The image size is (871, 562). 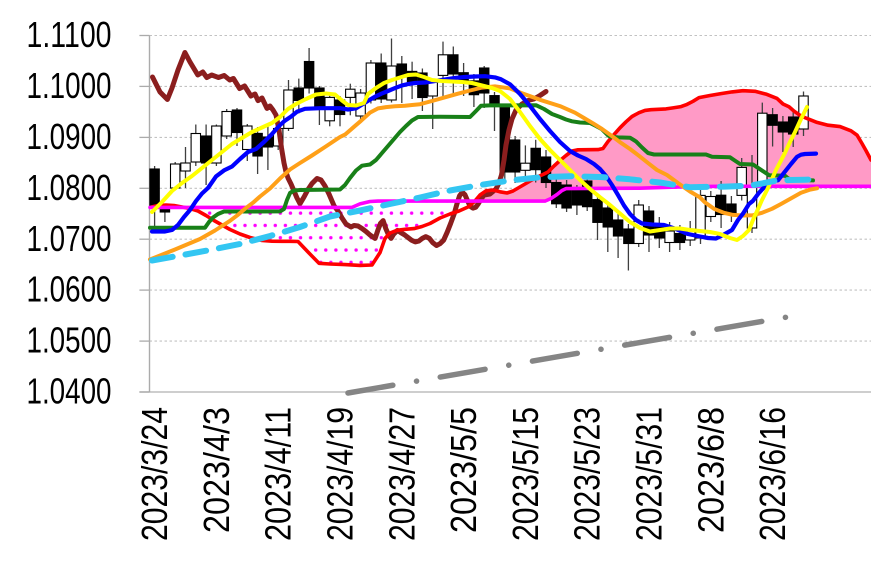 What do you see at coordinates (401, 474) in the screenshot?
I see `svg-text: 2023/4/27` at bounding box center [401, 474].